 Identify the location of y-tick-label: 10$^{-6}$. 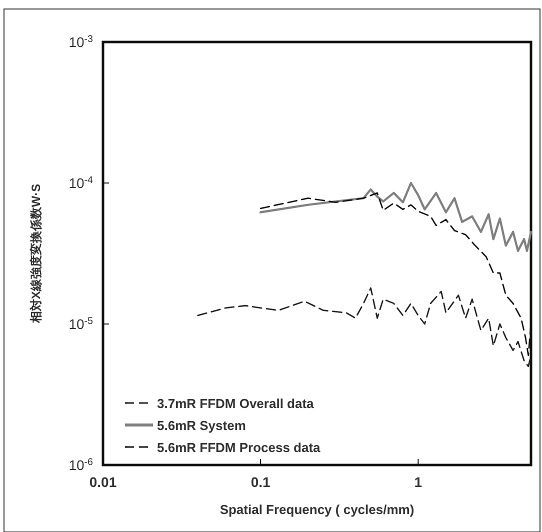
(81, 464).